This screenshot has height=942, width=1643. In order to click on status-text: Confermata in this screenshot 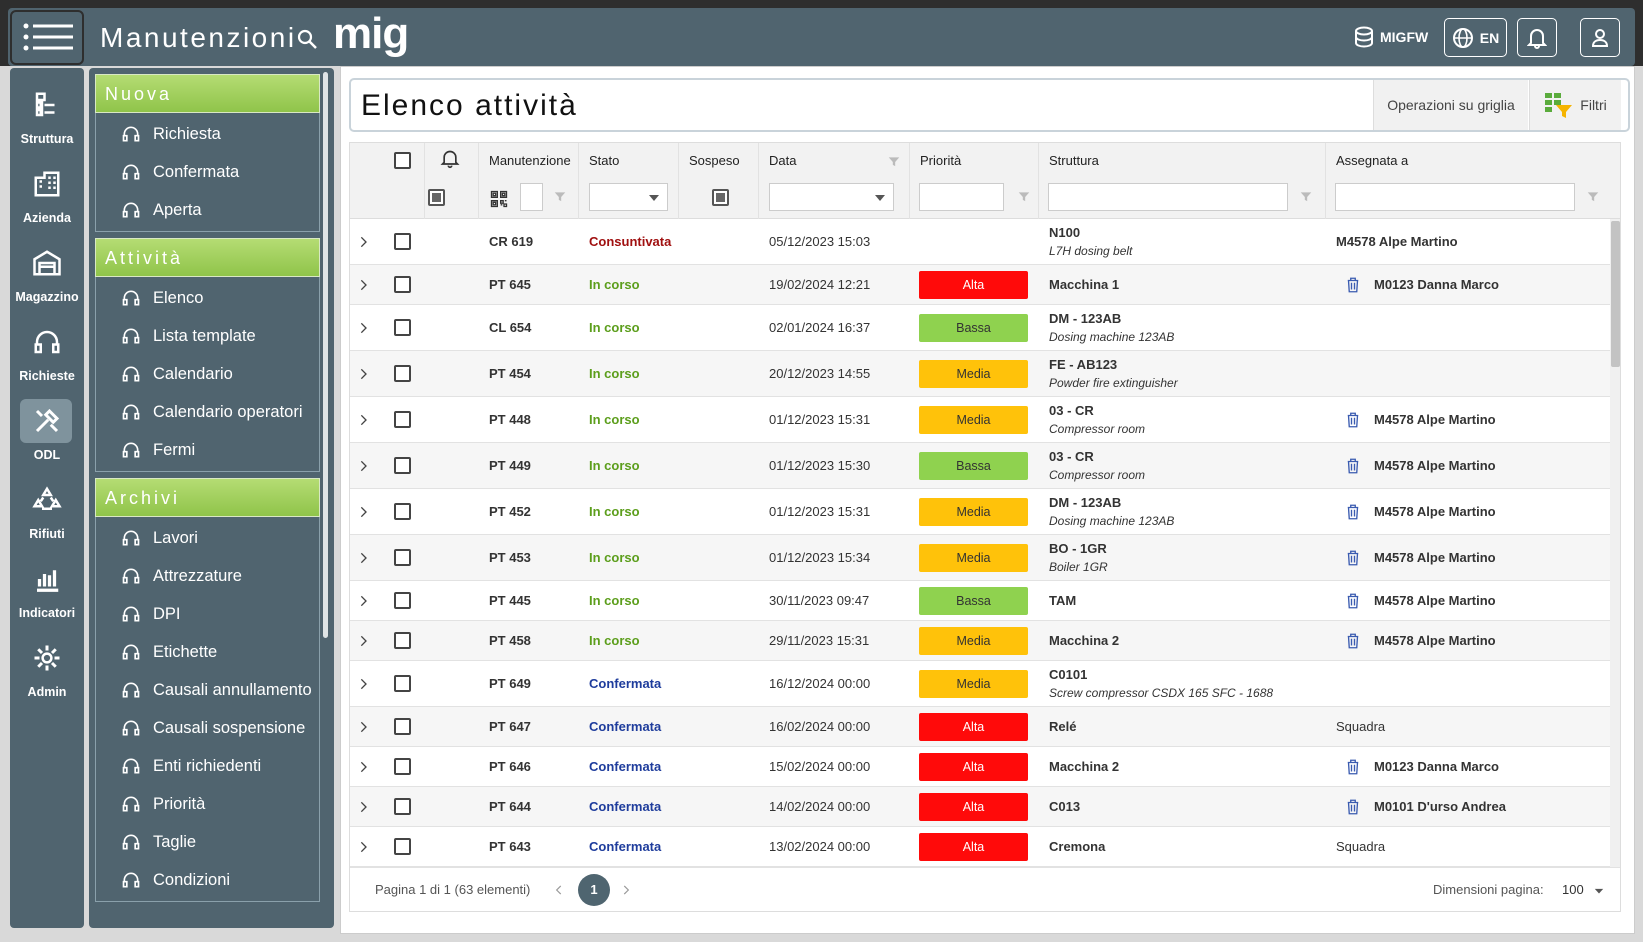, I will do `click(625, 766)`.